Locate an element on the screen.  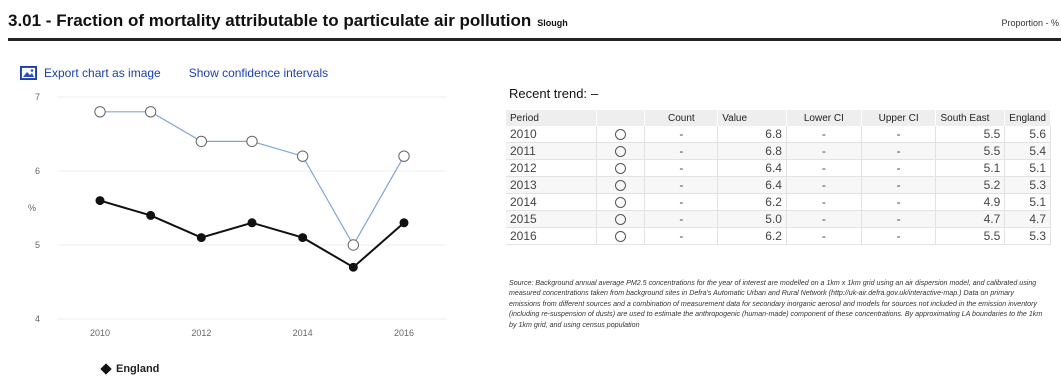
table-row: 2014 - 6.2 - - 4.9 5.1 is located at coordinates (778, 202).